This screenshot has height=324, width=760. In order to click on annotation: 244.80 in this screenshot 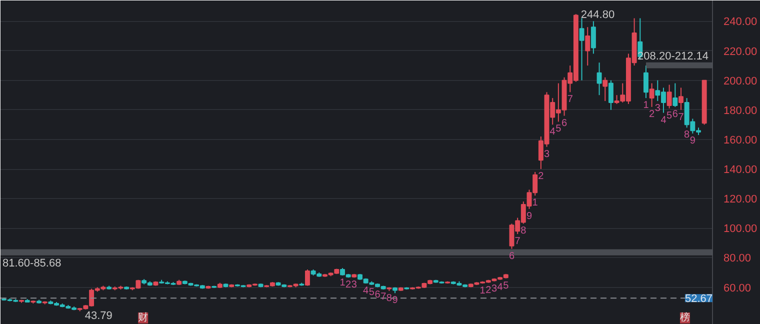, I will do `click(597, 15)`.